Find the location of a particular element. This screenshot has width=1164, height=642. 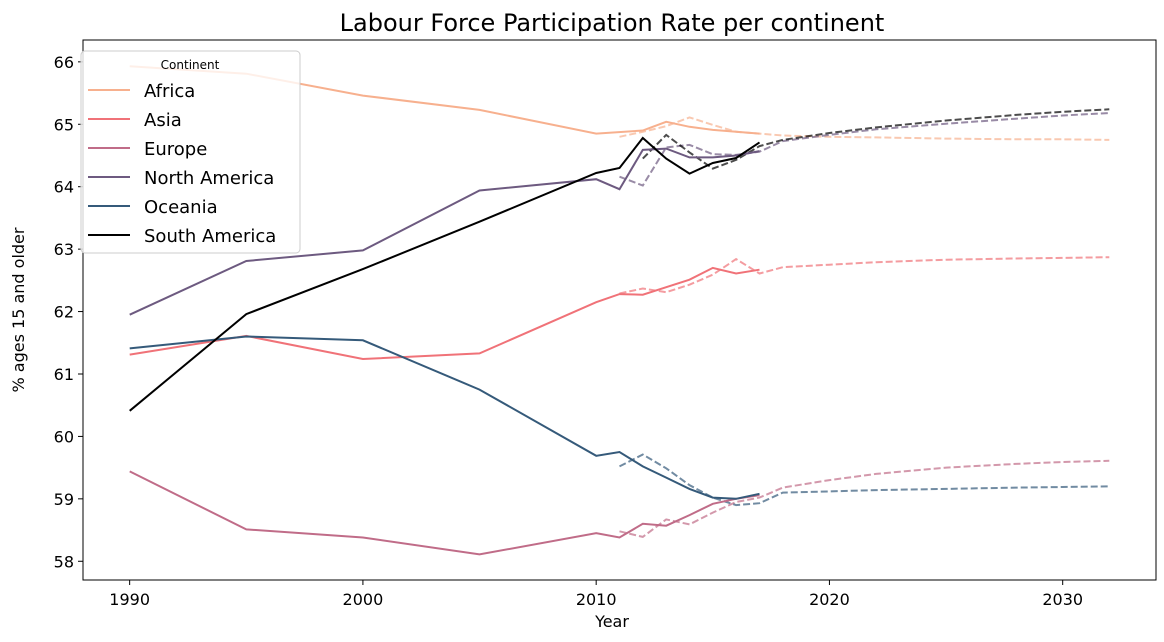

series-south-america-projected is located at coordinates (876, 139).